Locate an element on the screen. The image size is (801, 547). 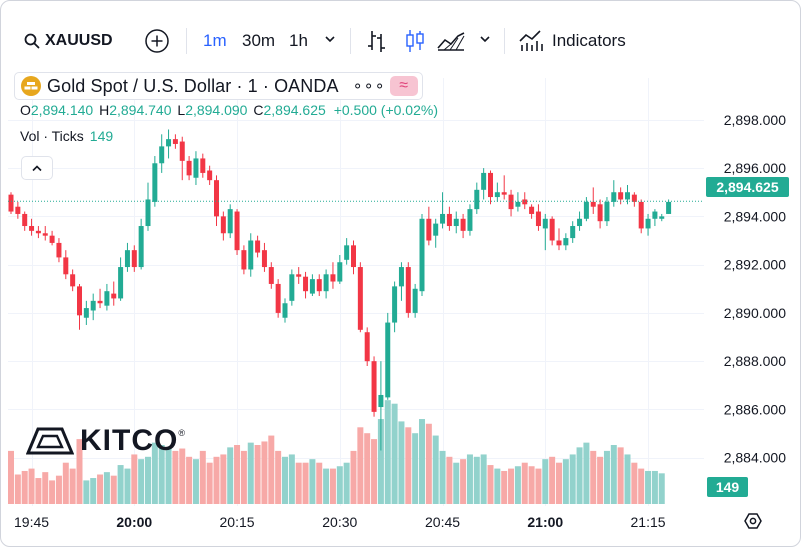
time-tick-label: 20:45 is located at coordinates (442, 522).